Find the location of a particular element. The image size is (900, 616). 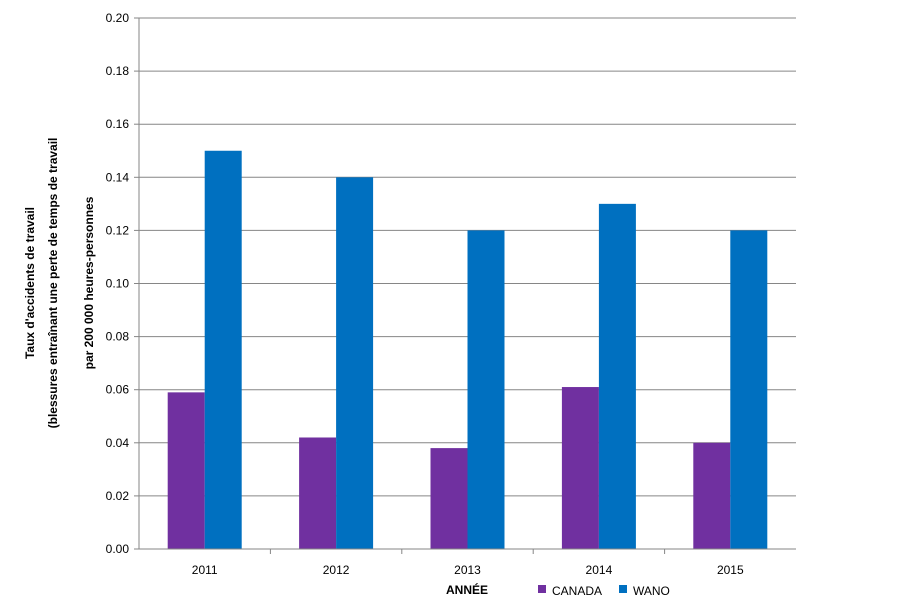

y-tick-label: 0.16 is located at coordinates (118, 124).